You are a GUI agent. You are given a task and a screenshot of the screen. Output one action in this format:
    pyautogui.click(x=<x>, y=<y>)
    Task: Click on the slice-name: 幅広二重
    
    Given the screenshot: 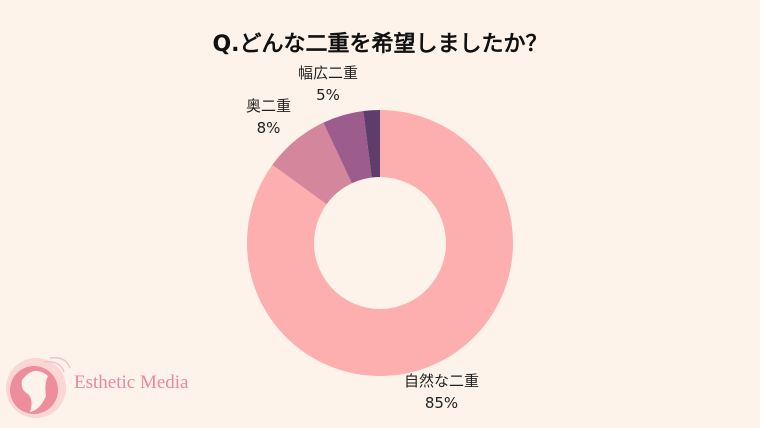 What is the action you would take?
    pyautogui.click(x=328, y=73)
    